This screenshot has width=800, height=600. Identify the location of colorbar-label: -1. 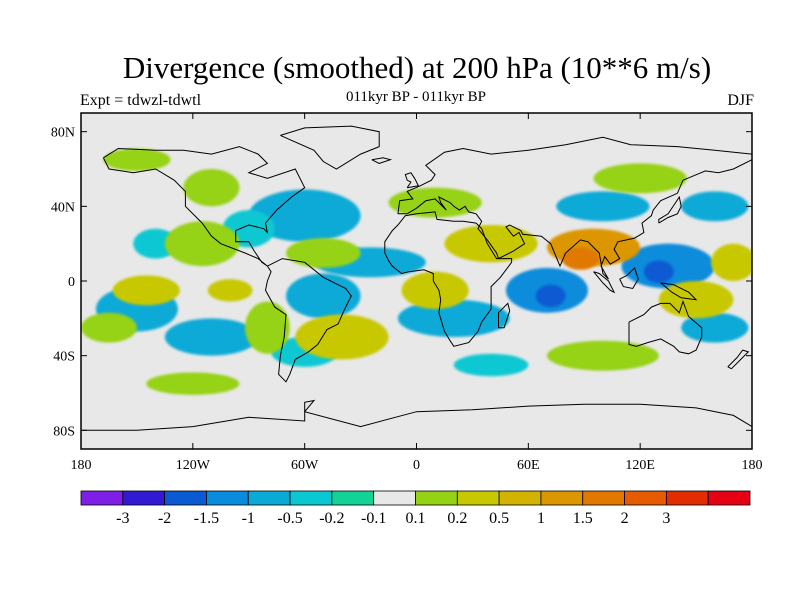
(248, 518).